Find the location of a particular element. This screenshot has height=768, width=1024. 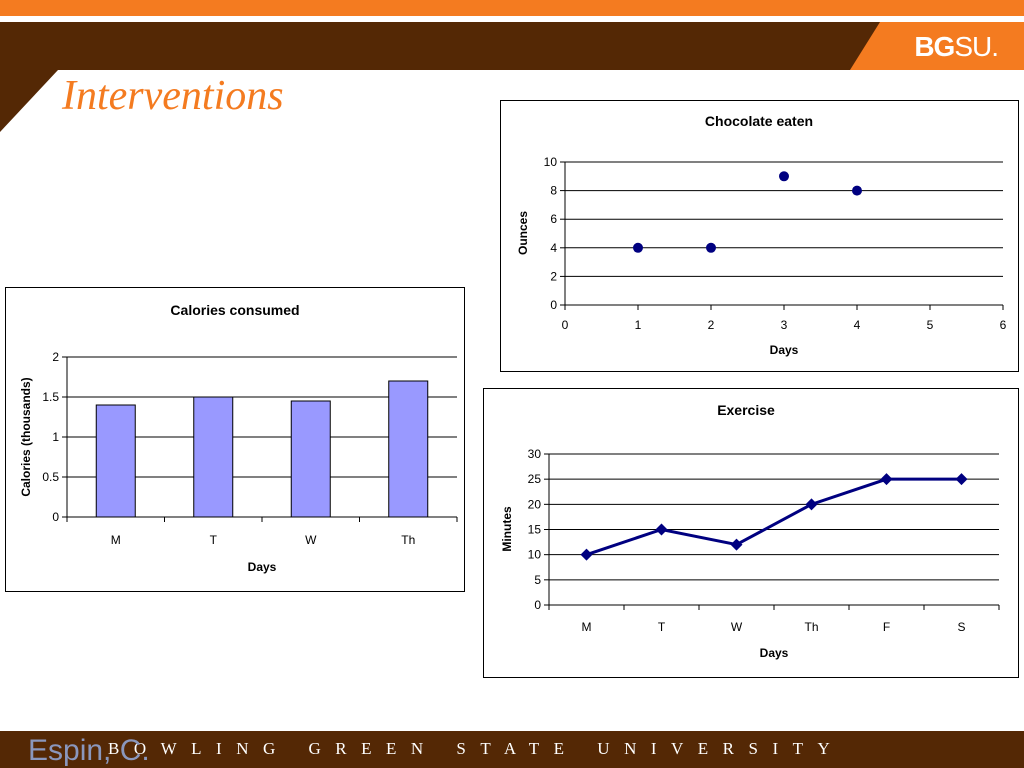

chocolate-y-tick-label: 6 is located at coordinates (553, 219).